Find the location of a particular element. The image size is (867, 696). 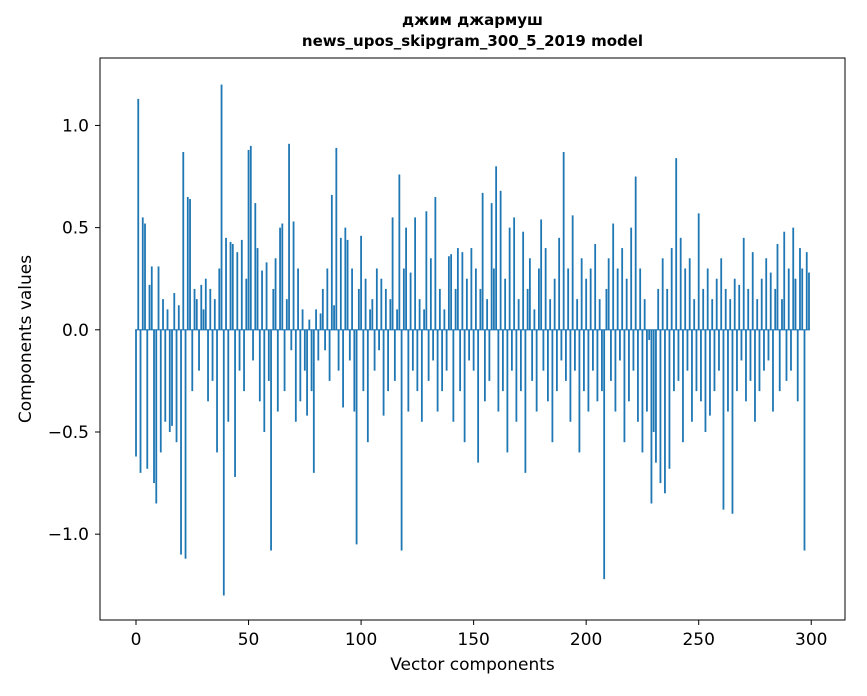

x-tick-label: 50 is located at coordinates (249, 640).